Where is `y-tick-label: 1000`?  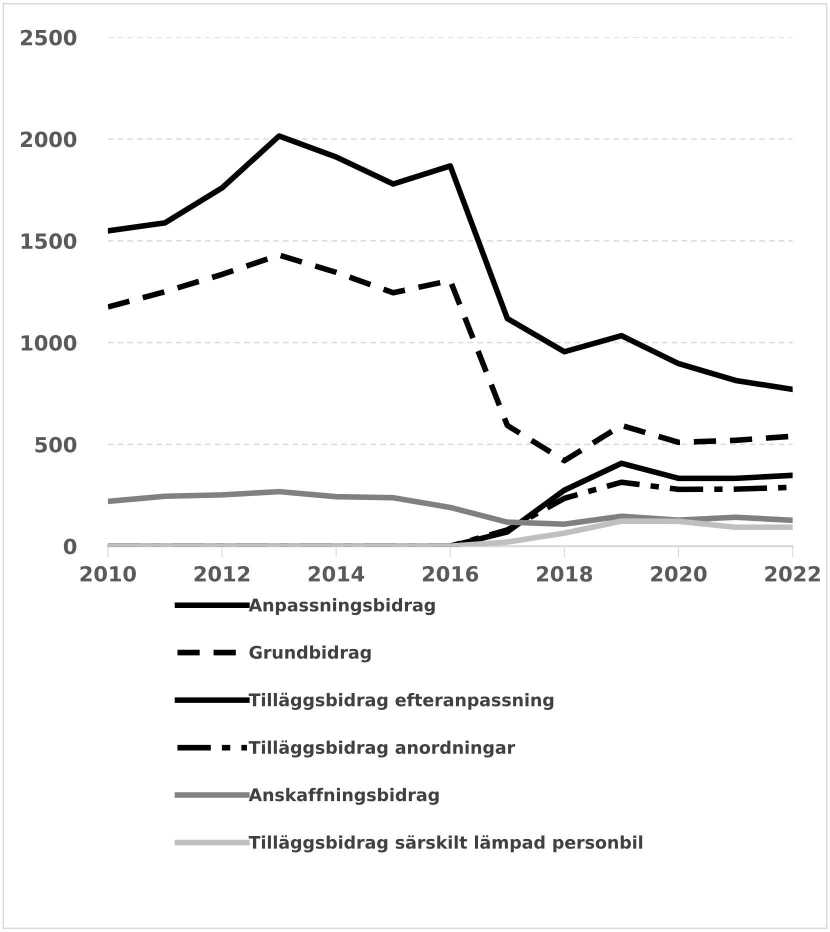 y-tick-label: 1000 is located at coordinates (49, 343).